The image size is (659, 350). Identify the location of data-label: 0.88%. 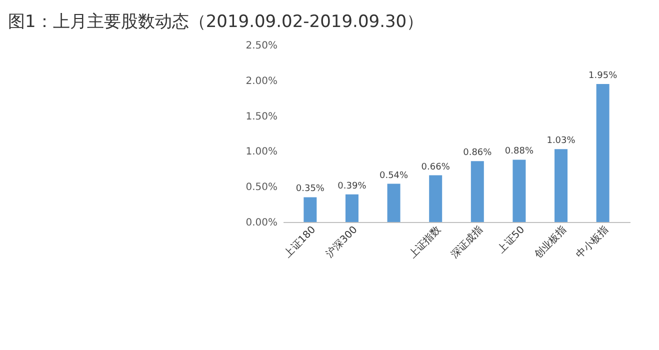
(519, 151).